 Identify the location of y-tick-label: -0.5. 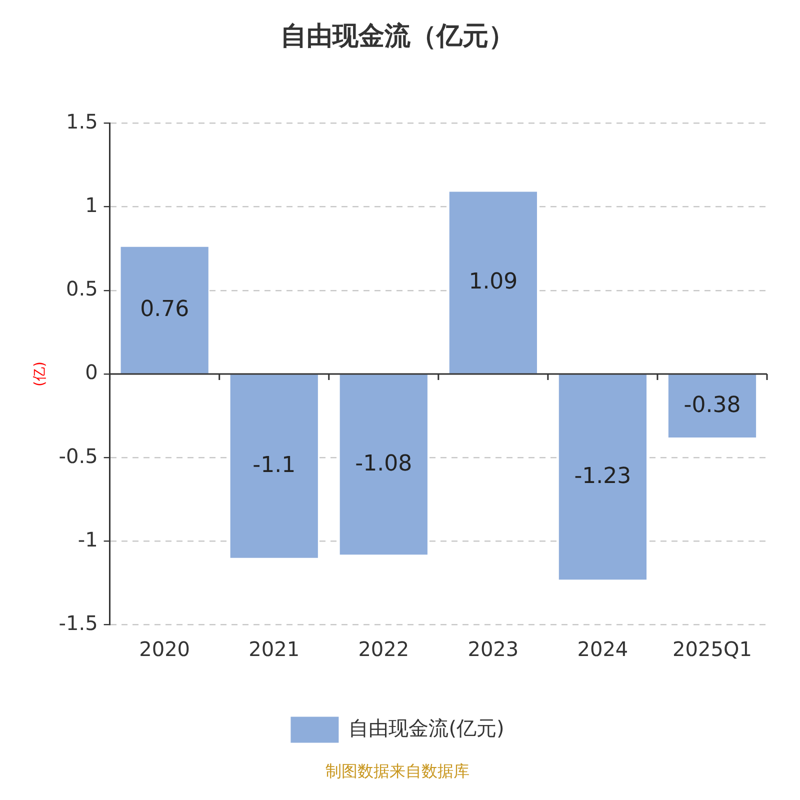
(78, 456).